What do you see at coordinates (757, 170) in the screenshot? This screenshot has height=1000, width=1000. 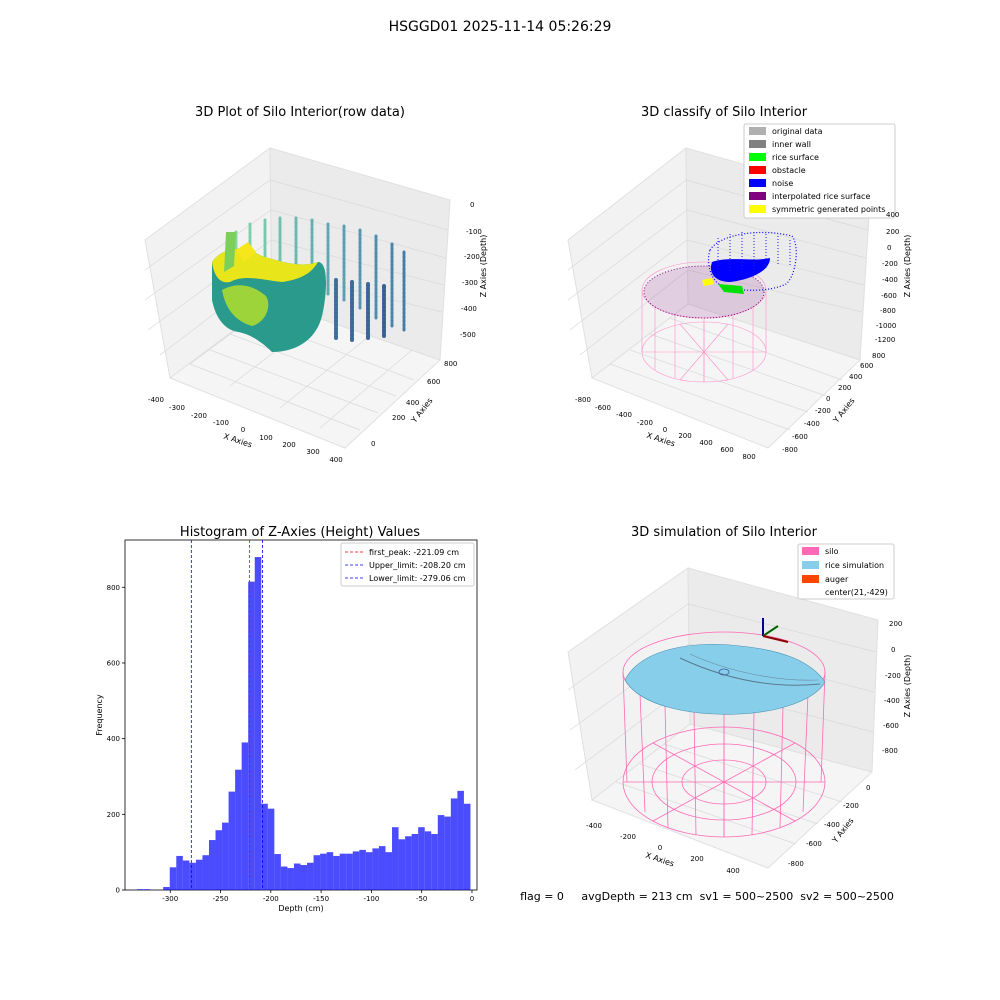 I see `legend-swatch-obstacle` at bounding box center [757, 170].